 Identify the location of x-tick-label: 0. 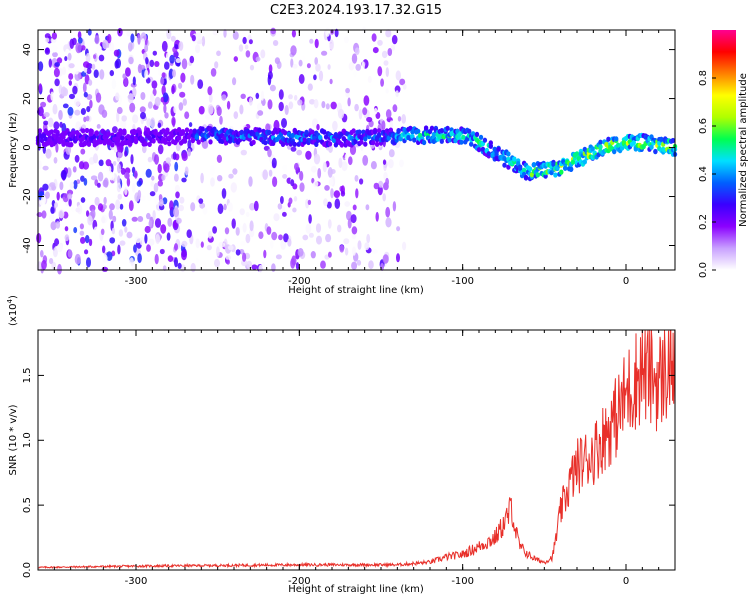
(626, 281).